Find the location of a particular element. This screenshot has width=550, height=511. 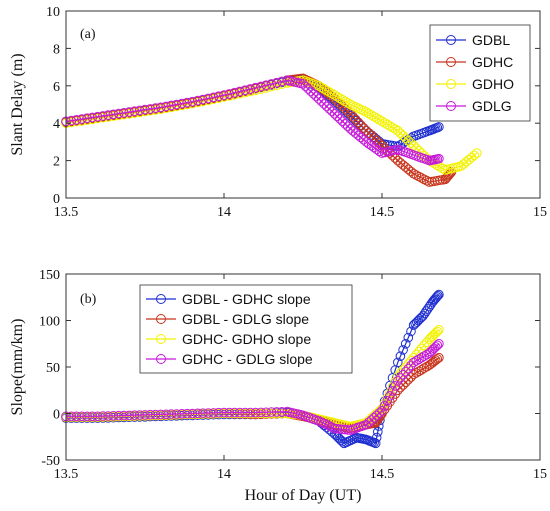

legend-label: GDHO is located at coordinates (493, 84).